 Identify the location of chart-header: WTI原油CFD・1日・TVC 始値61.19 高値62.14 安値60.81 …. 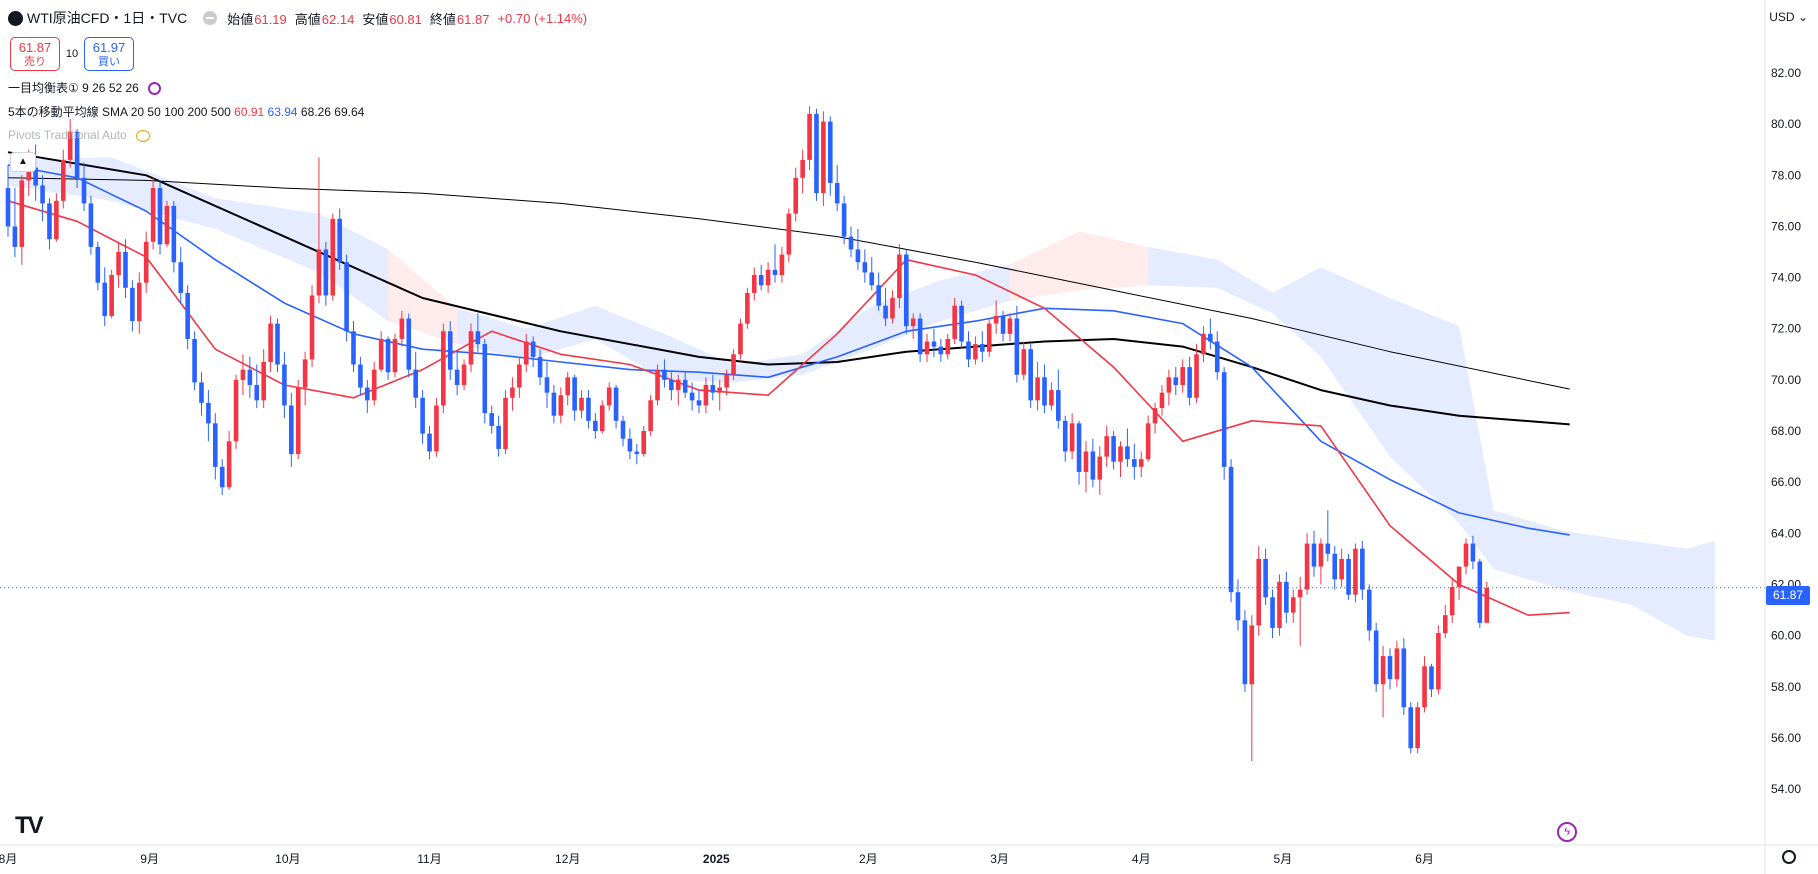
(297, 18).